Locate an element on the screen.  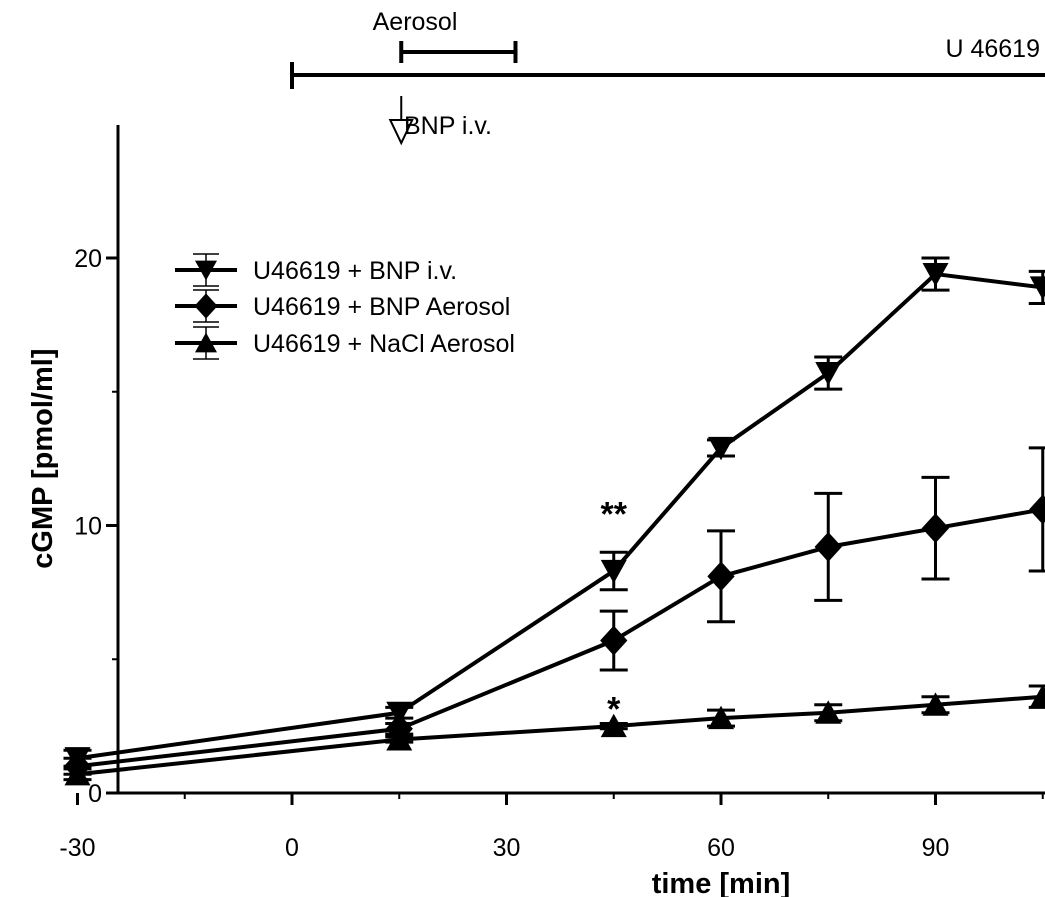
y-tick-label: 20 is located at coordinates (88, 259).